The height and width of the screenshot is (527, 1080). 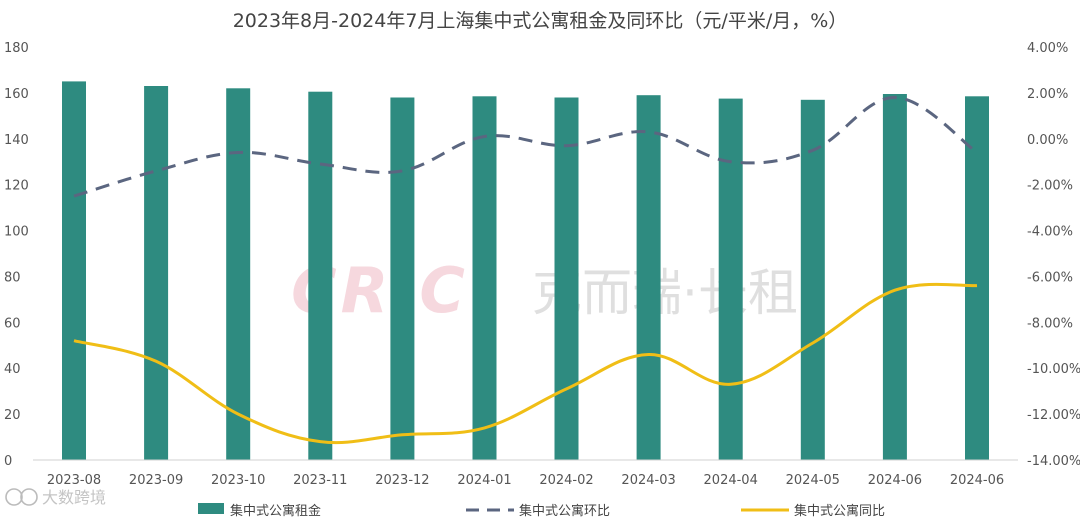 What do you see at coordinates (16, 232) in the screenshot?
I see `left-tick-label: 100` at bounding box center [16, 232].